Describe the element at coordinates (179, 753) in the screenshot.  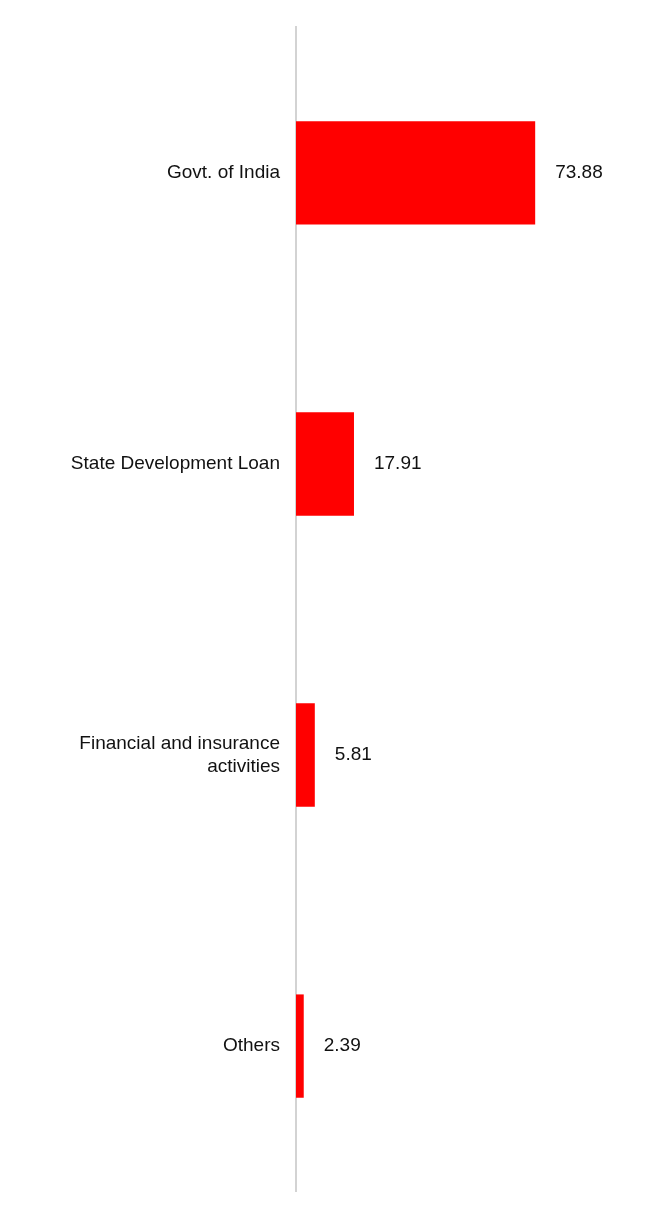
I see `y-tick-label: Financial and insurance activities` at that location.